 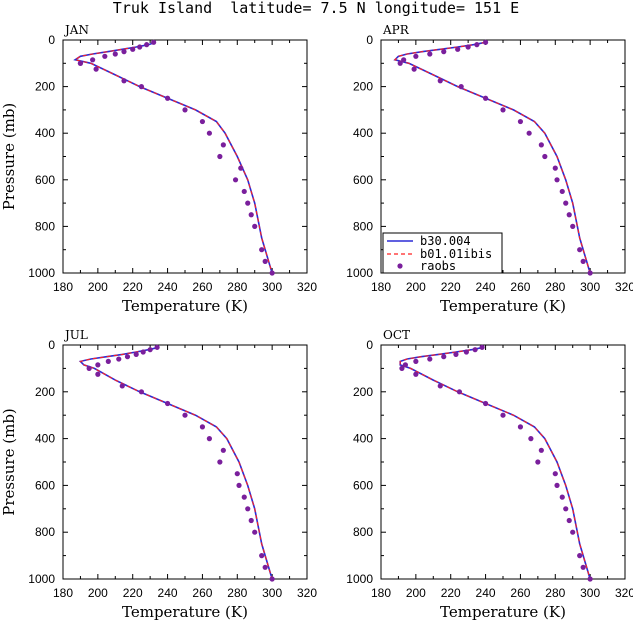 What do you see at coordinates (451, 593) in the screenshot?
I see `x-tick-label: 220` at bounding box center [451, 593].